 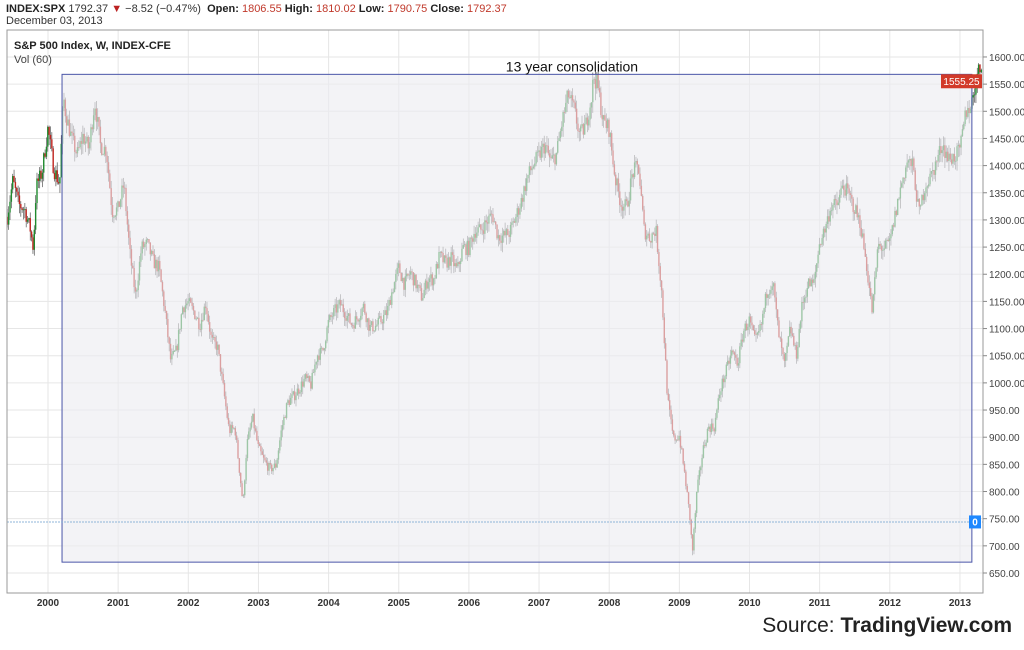 I want to click on x-tick-label: 2013, so click(x=960, y=603).